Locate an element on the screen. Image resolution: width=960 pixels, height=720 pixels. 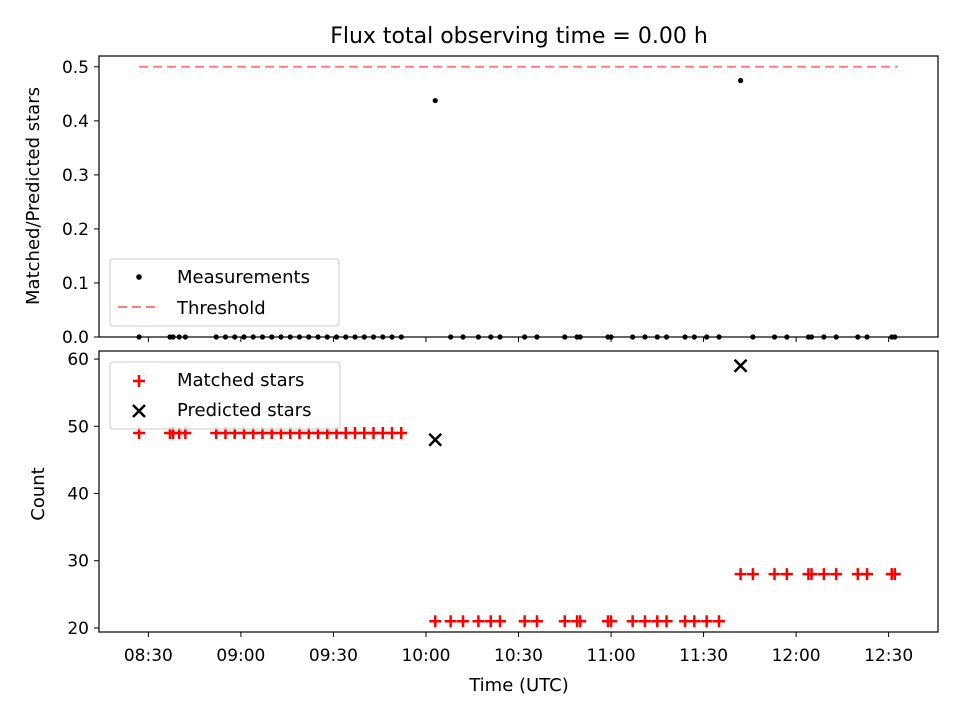
x-tick-label: 11:00 is located at coordinates (611, 656).